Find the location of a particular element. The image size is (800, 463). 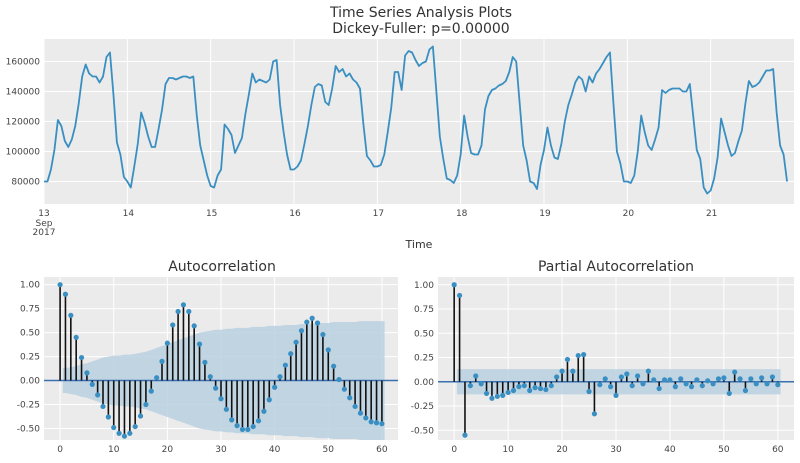

pacf-x-tick-label: 50 is located at coordinates (724, 450).